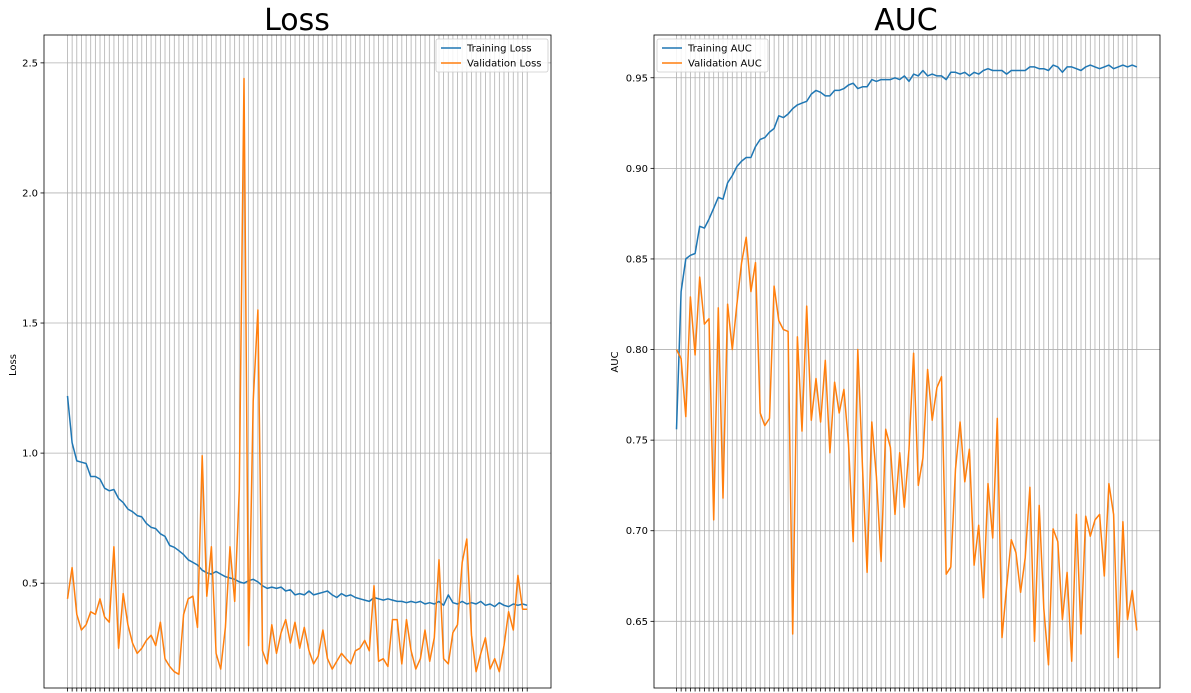 This screenshot has width=1191, height=693. I want to click on auc-y-ticks: 0.65 0.70 0.75 0.80 0.85 0.90 0.95, so click(640, 350).